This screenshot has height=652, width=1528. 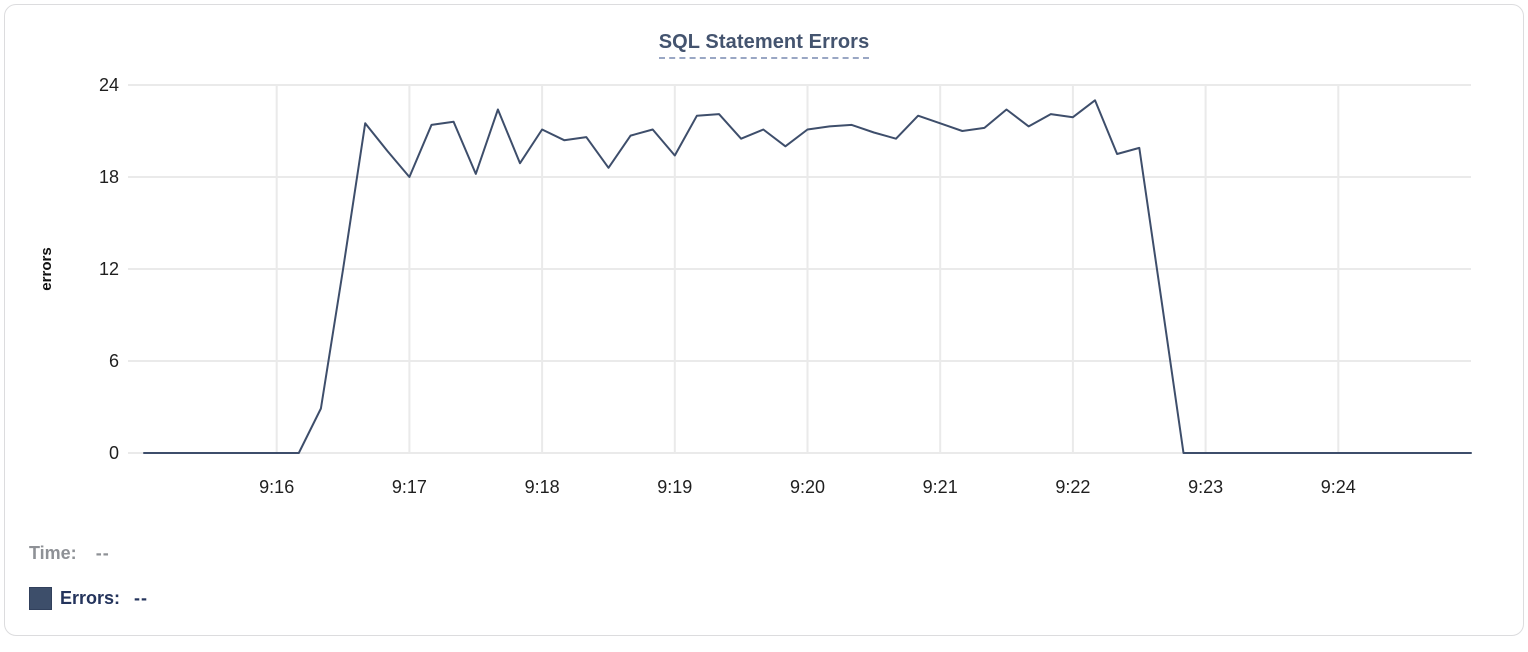 What do you see at coordinates (1072, 487) in the screenshot?
I see `x-tick-label: 9:22` at bounding box center [1072, 487].